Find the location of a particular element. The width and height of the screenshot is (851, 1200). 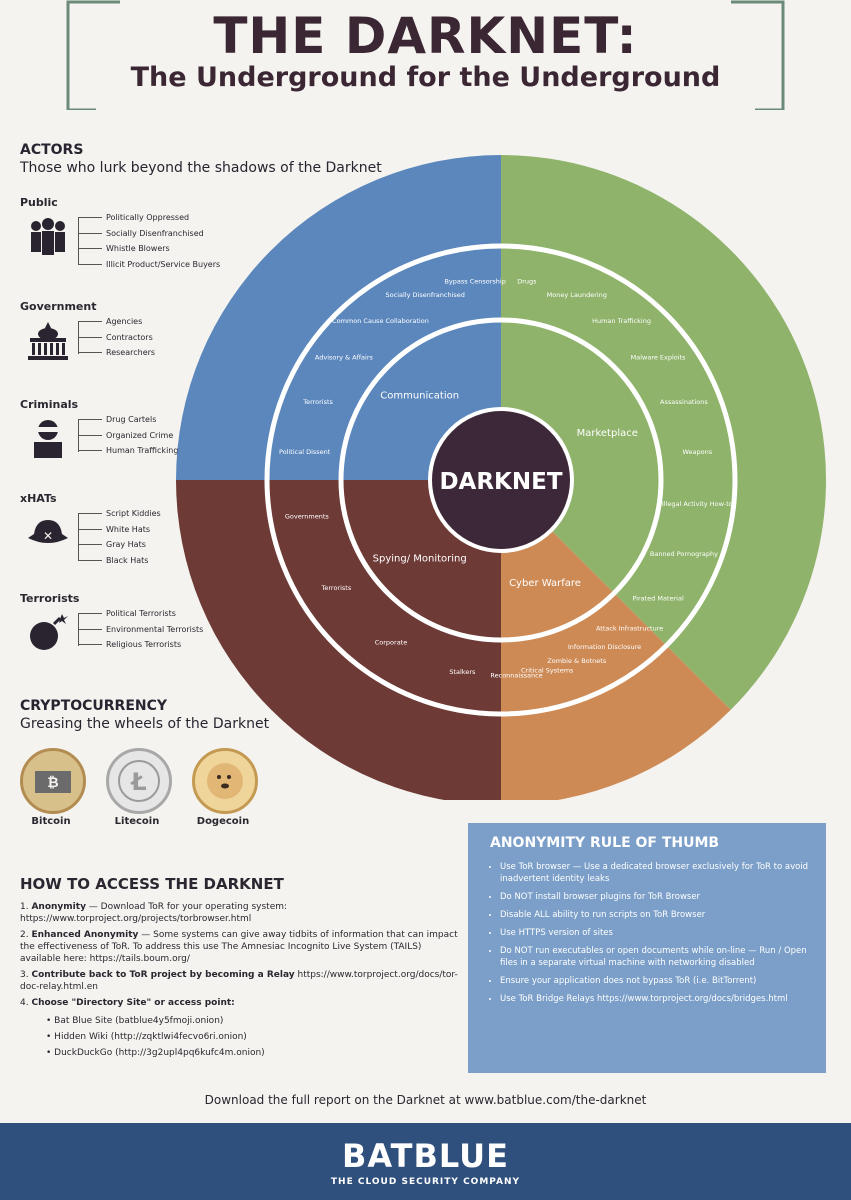

wheel-segment-item: Terrorists is located at coordinates (336, 588).